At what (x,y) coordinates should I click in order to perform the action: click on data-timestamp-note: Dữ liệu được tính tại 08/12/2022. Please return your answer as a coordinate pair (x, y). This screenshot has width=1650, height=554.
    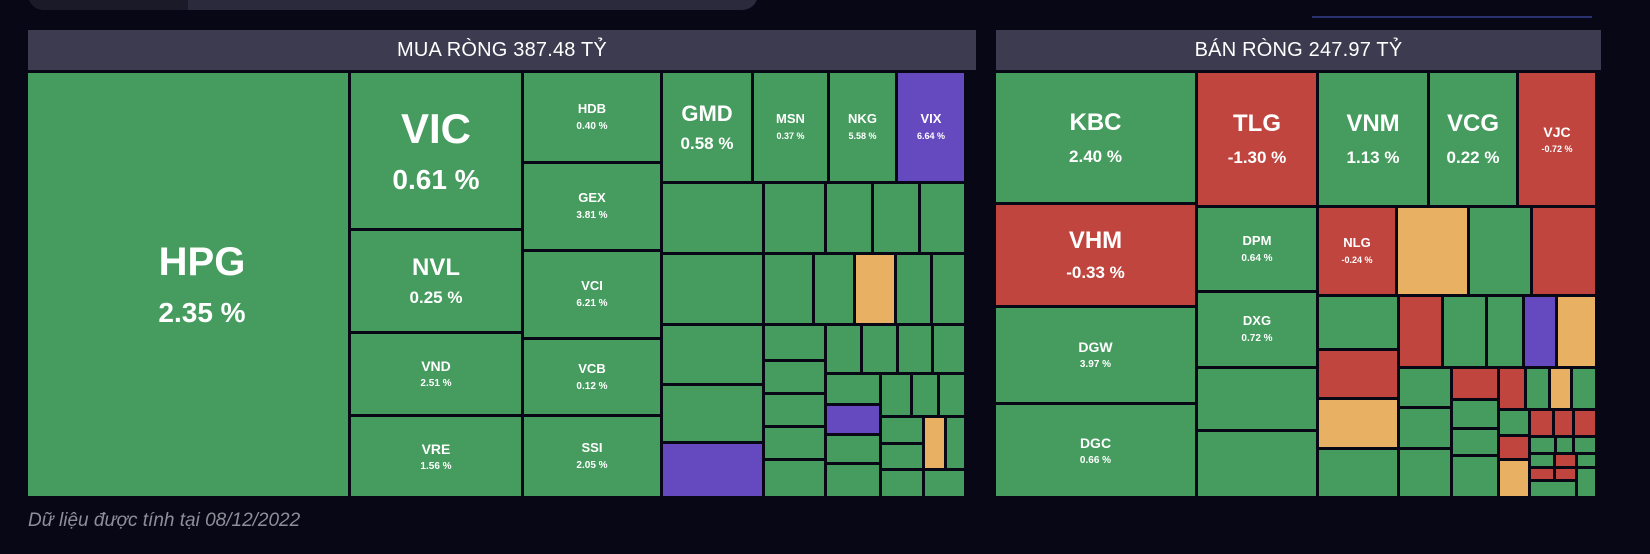
    Looking at the image, I should click on (164, 520).